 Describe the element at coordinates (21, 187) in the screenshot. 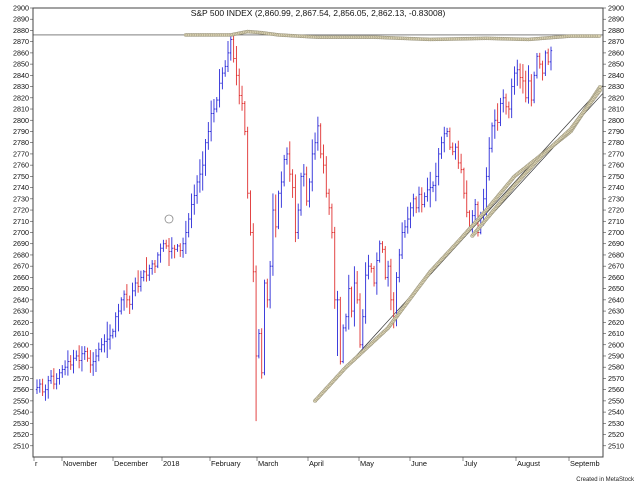

I see `y-tick-label-left: 2740` at that location.